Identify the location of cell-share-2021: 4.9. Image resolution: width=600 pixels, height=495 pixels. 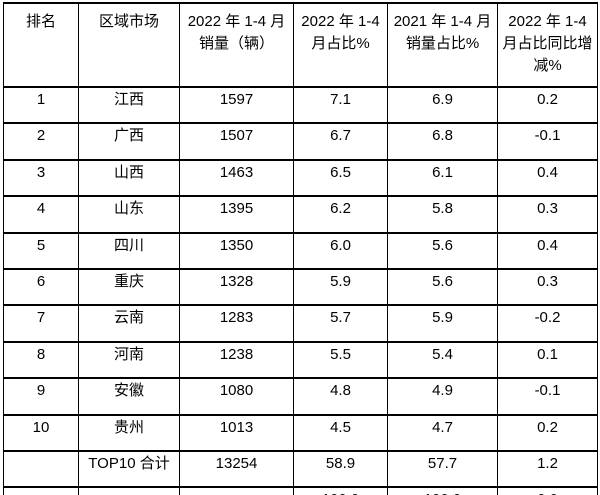
(442, 396).